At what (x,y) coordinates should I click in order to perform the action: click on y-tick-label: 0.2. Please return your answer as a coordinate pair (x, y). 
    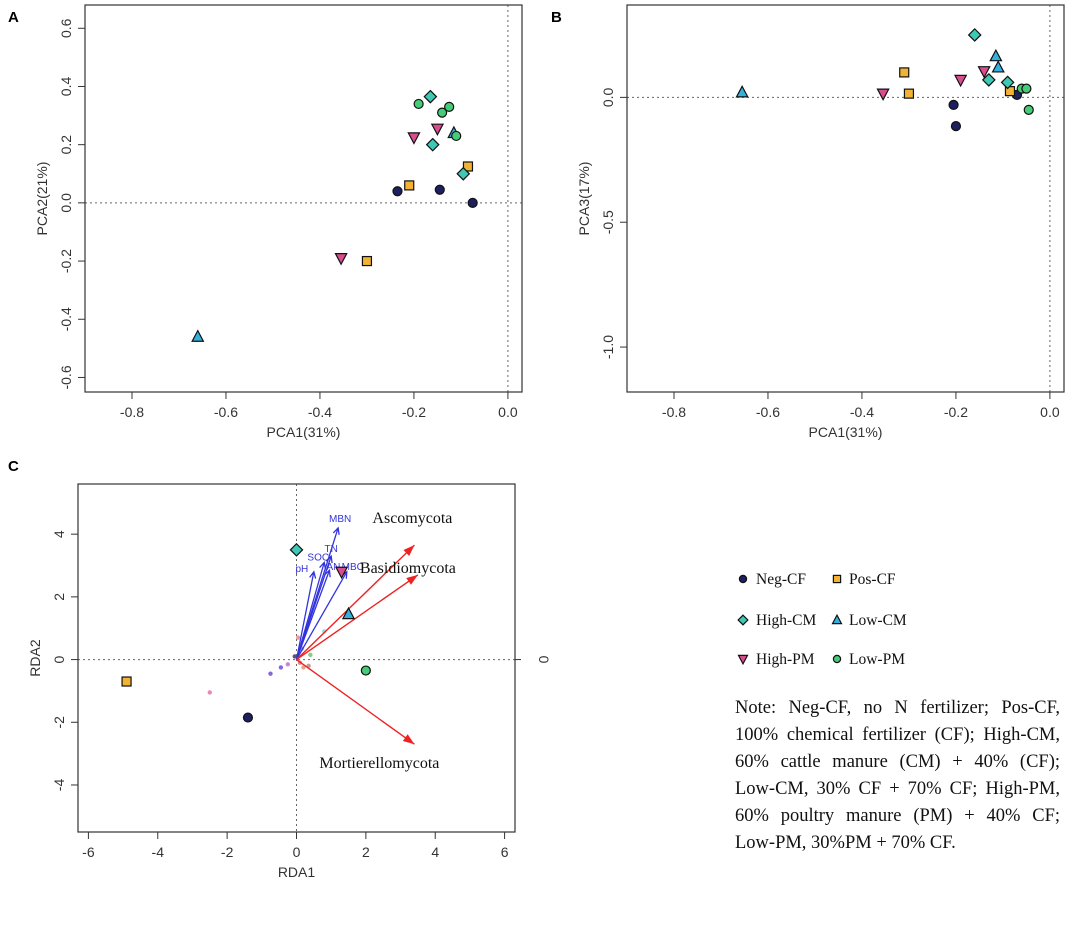
    Looking at the image, I should click on (66, 145).